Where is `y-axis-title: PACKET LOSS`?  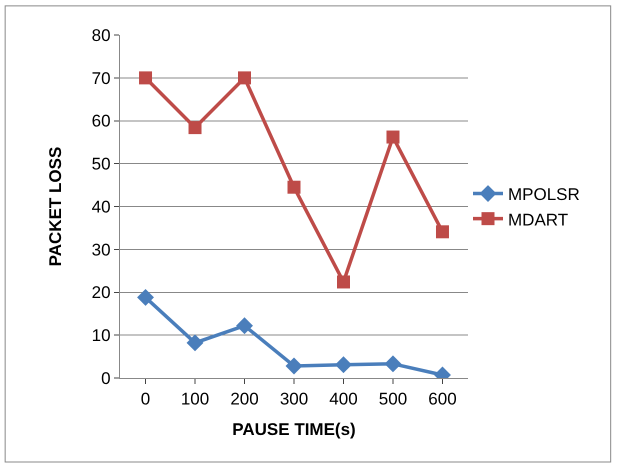 y-axis-title: PACKET LOSS is located at coordinates (56, 206).